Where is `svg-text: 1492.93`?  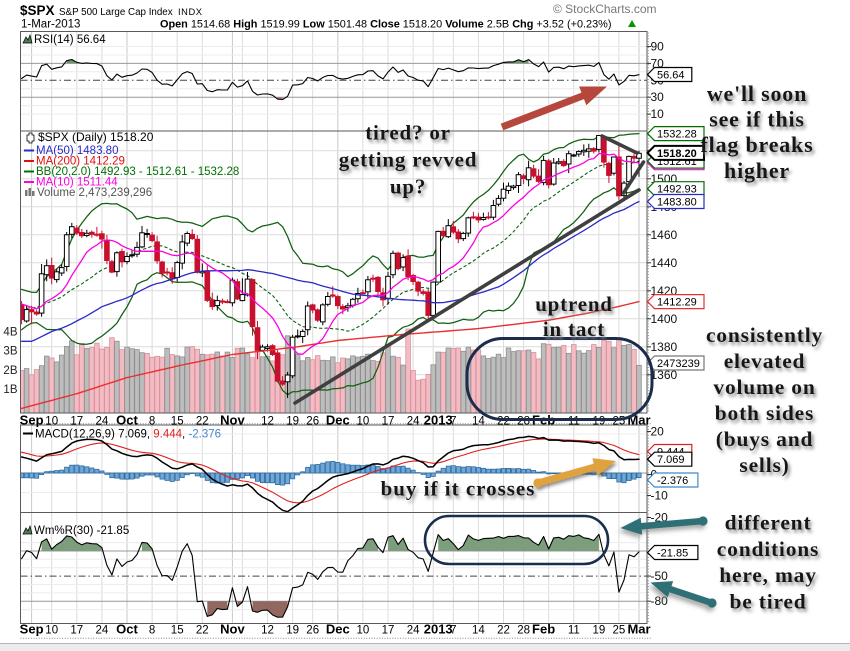
svg-text: 1492.93 is located at coordinates (677, 190).